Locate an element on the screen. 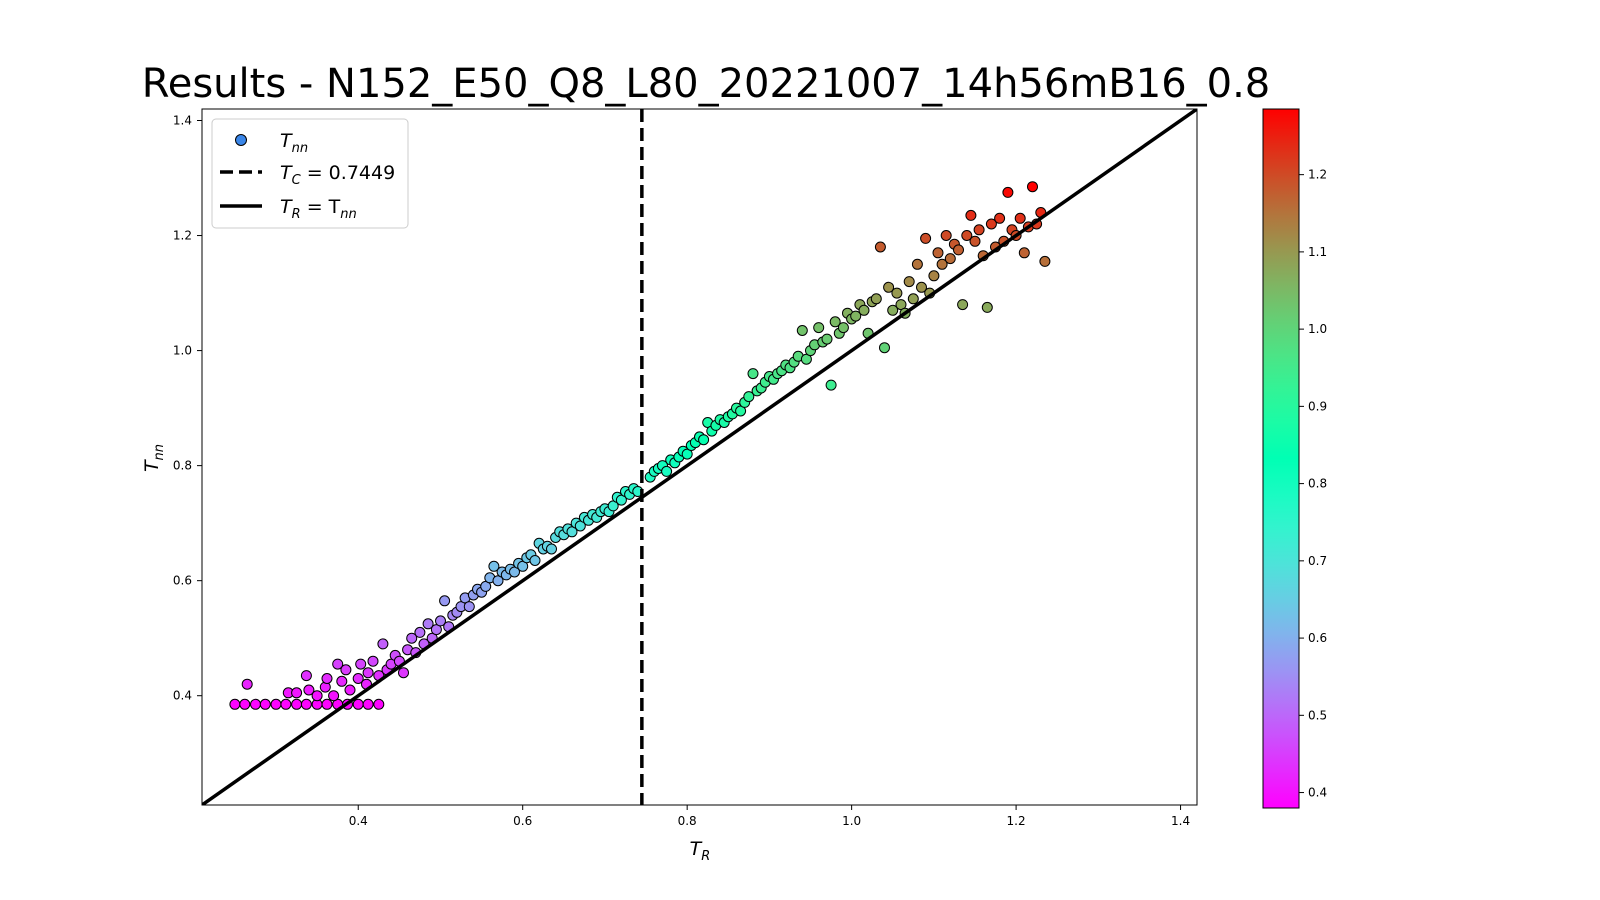 The width and height of the screenshot is (1600, 900). x-axis-label: TR is located at coordinates (700, 851).